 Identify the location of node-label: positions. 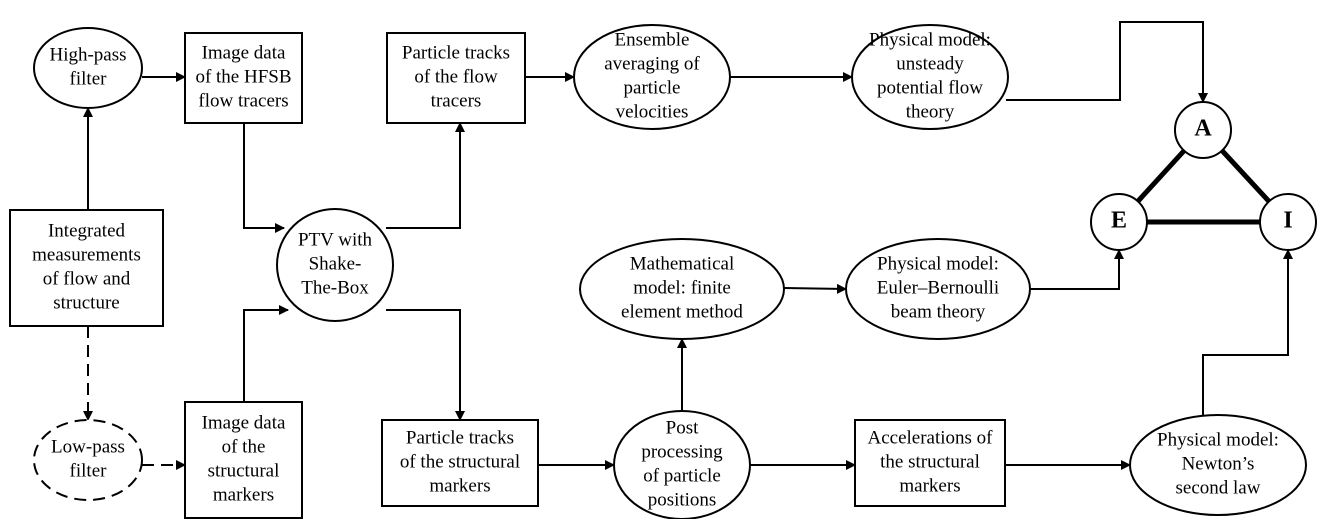
(682, 499).